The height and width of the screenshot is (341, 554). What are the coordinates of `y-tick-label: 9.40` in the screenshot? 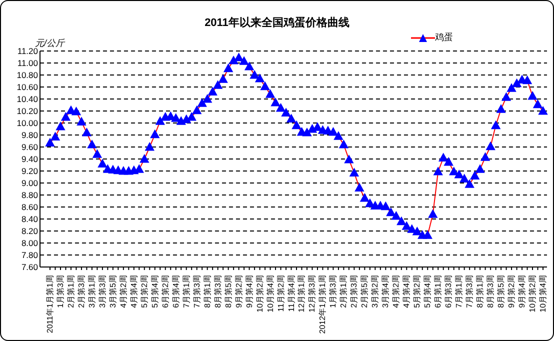 It's located at (29, 159).